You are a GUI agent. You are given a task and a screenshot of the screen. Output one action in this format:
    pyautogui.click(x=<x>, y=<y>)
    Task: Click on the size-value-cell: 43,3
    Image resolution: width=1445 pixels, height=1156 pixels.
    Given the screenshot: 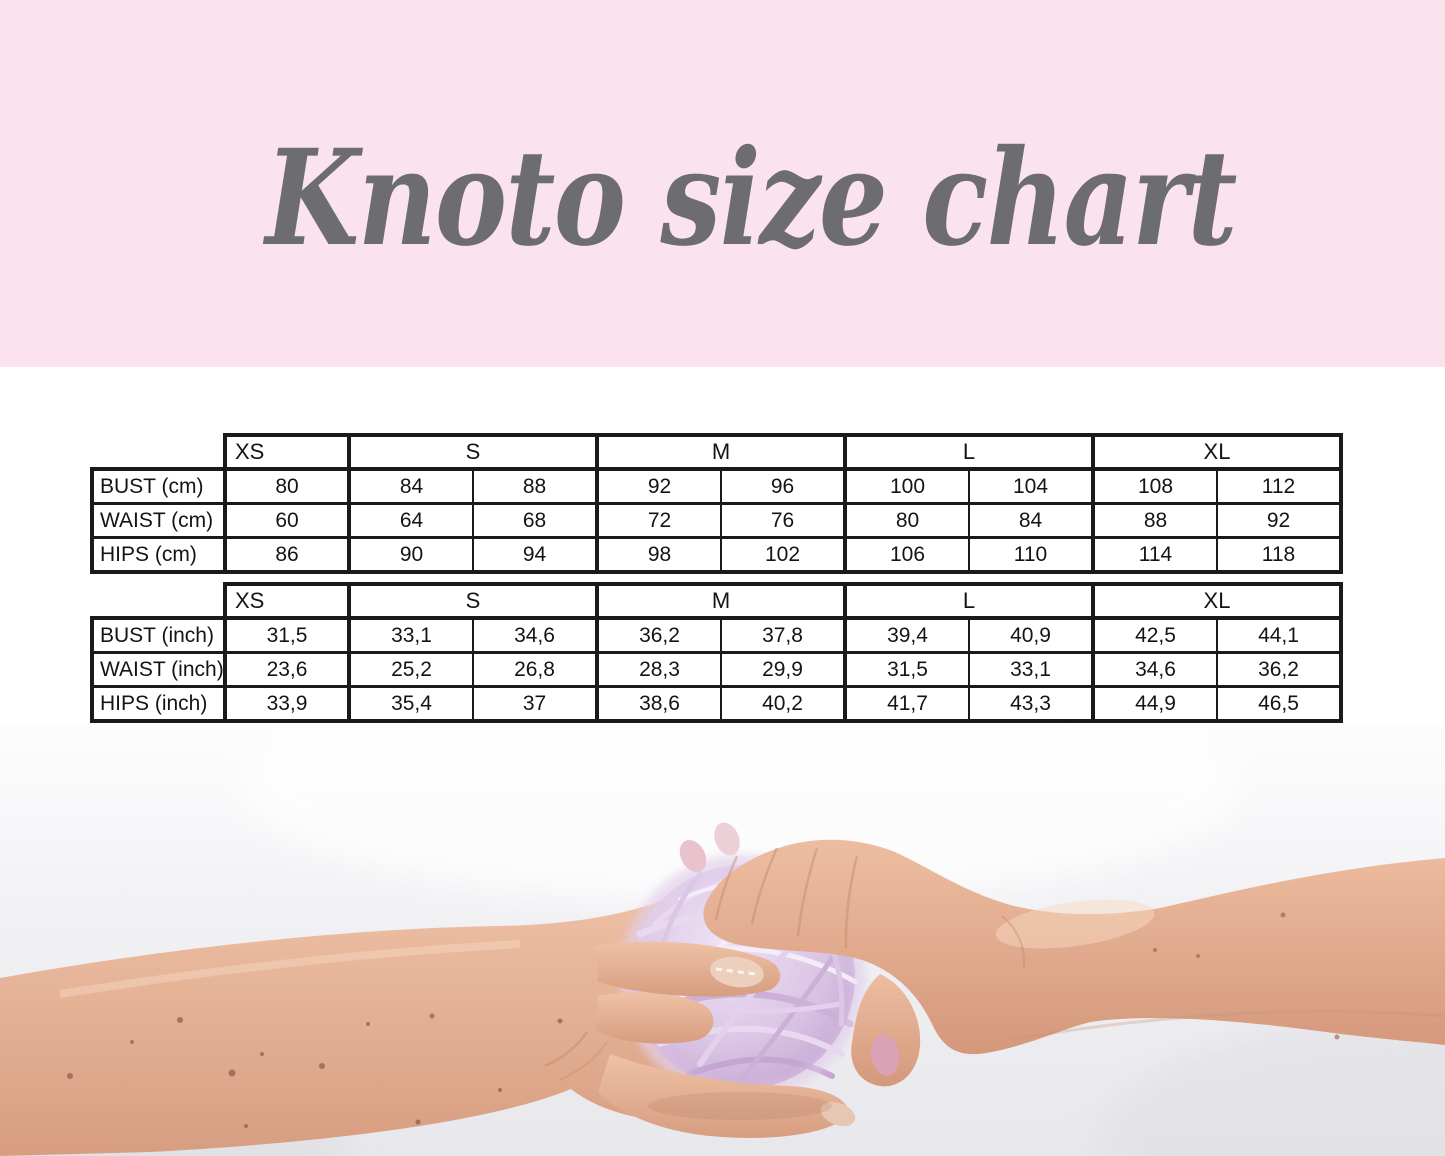 What is the action you would take?
    pyautogui.click(x=1031, y=704)
    